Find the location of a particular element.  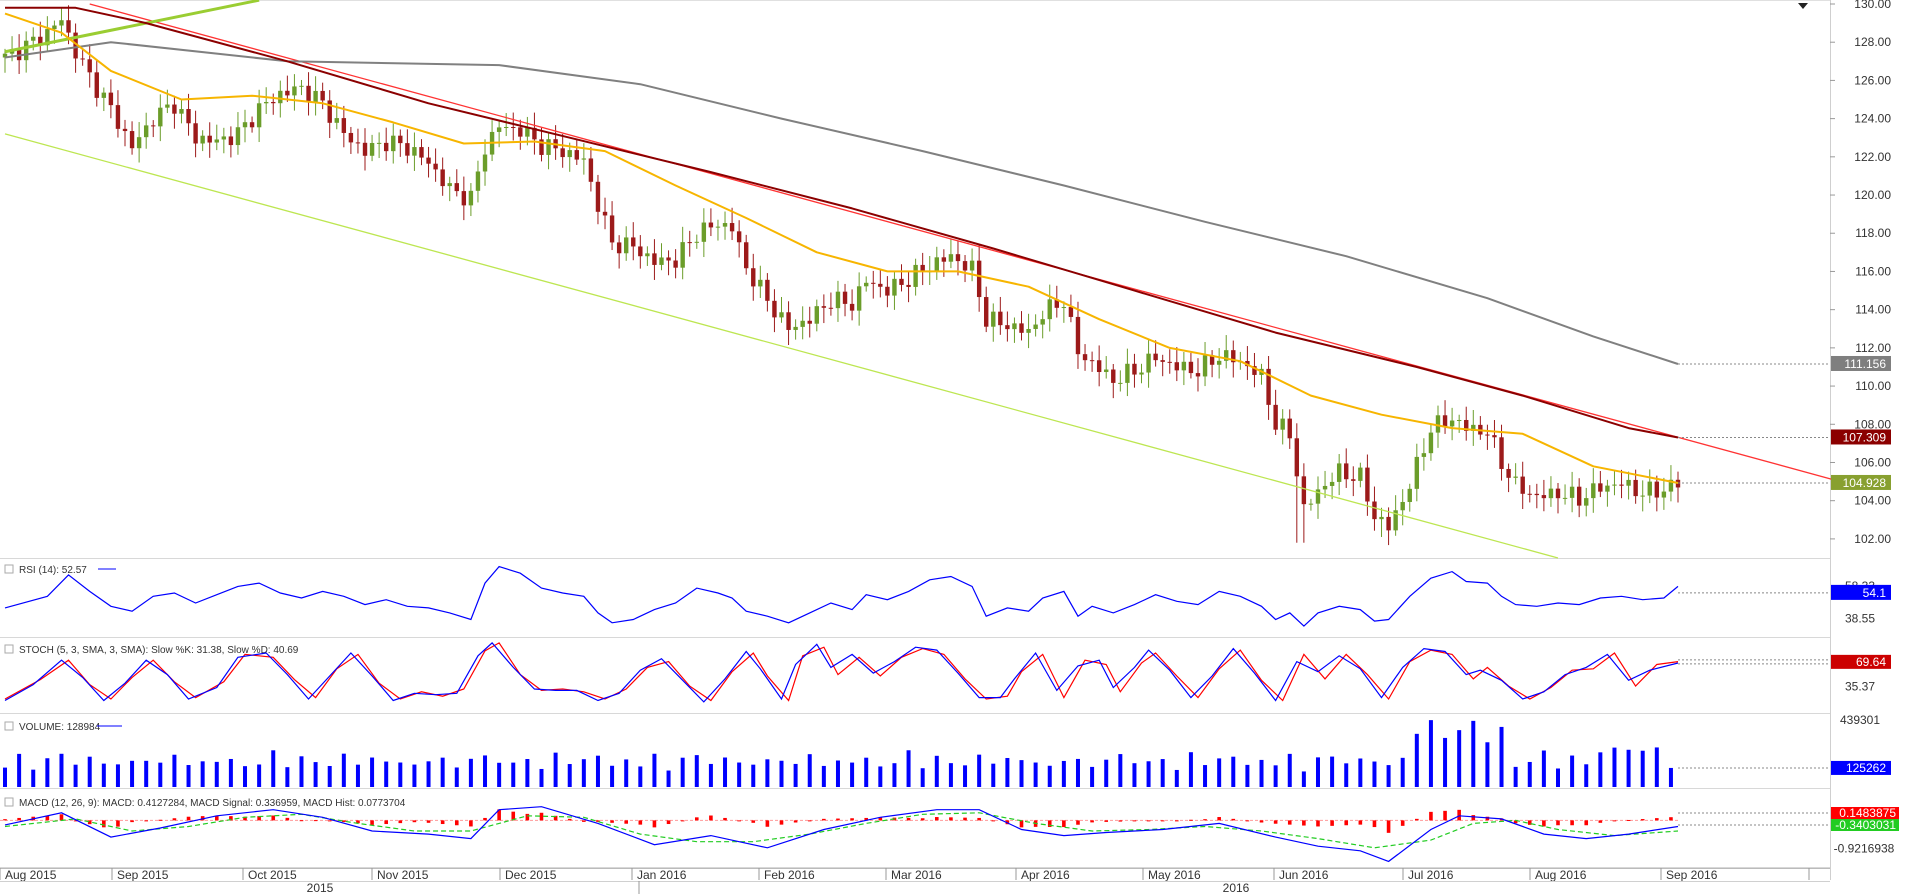

month-tick-label: Sep 2016 is located at coordinates (1692, 875).